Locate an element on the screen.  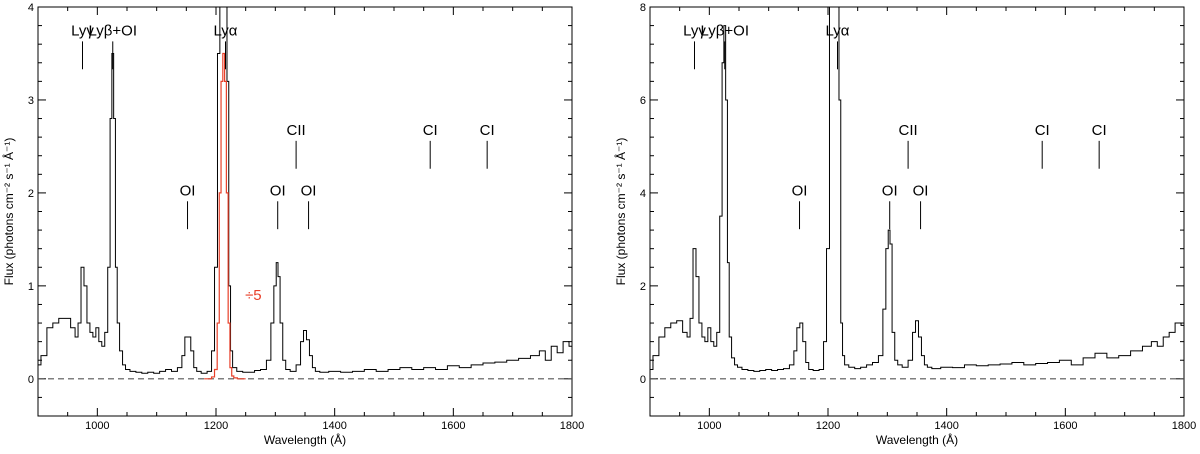
lyman-alpha-scaled-line is located at coordinates (225, 216).